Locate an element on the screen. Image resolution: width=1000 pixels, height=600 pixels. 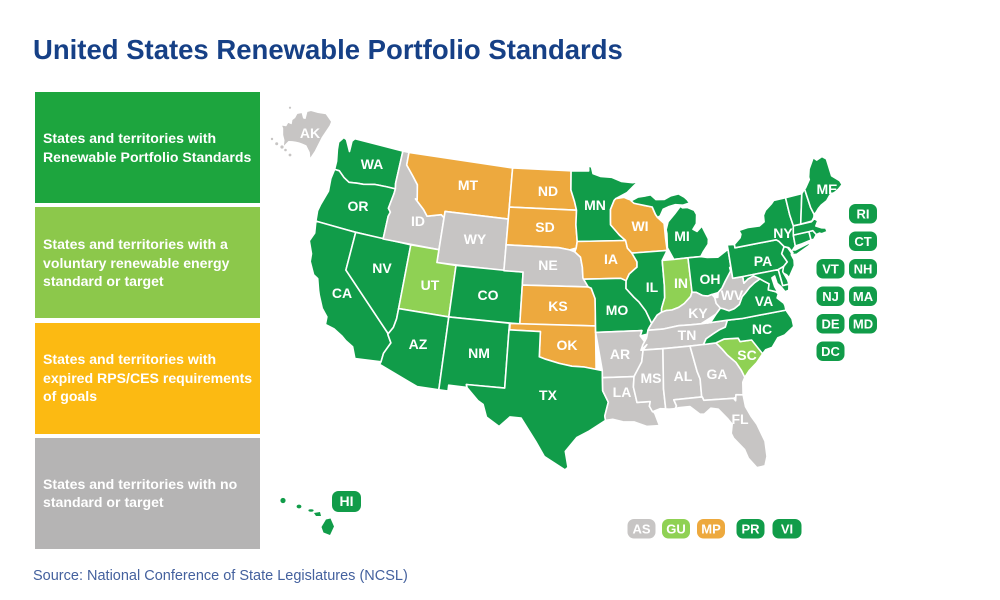
svg-text: HI is located at coordinates (347, 501).